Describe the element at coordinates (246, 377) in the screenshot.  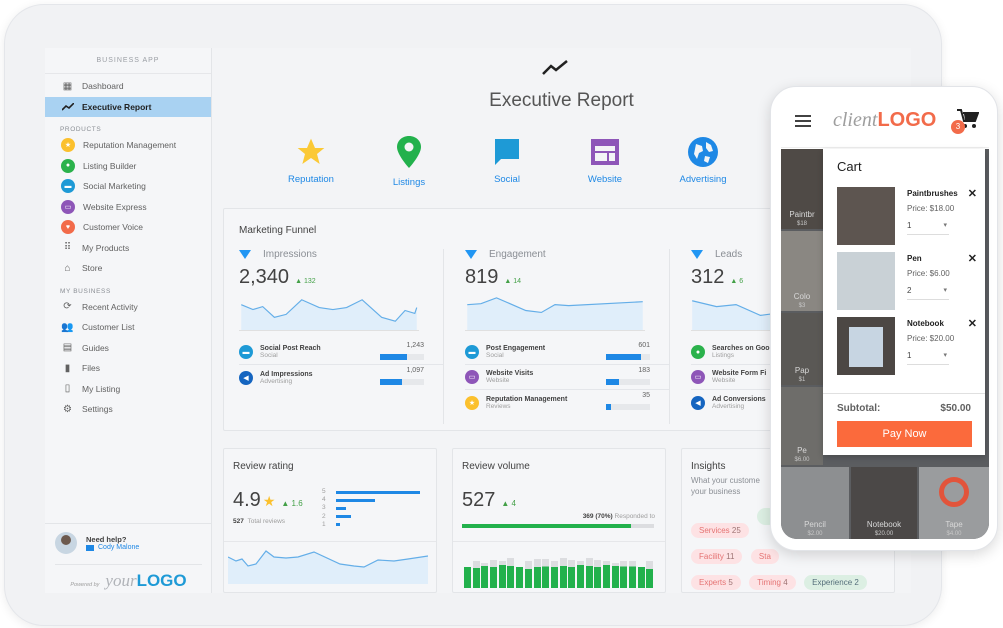
I see `send-icon: ◀` at that location.